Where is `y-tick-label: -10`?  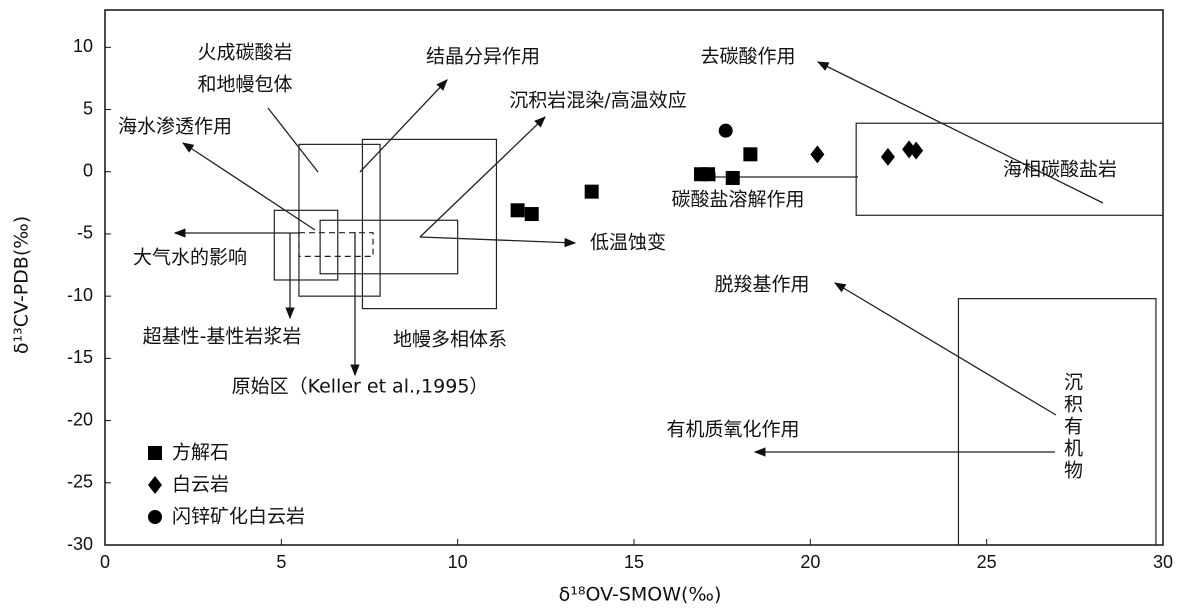 y-tick-label: -10 is located at coordinates (80, 295).